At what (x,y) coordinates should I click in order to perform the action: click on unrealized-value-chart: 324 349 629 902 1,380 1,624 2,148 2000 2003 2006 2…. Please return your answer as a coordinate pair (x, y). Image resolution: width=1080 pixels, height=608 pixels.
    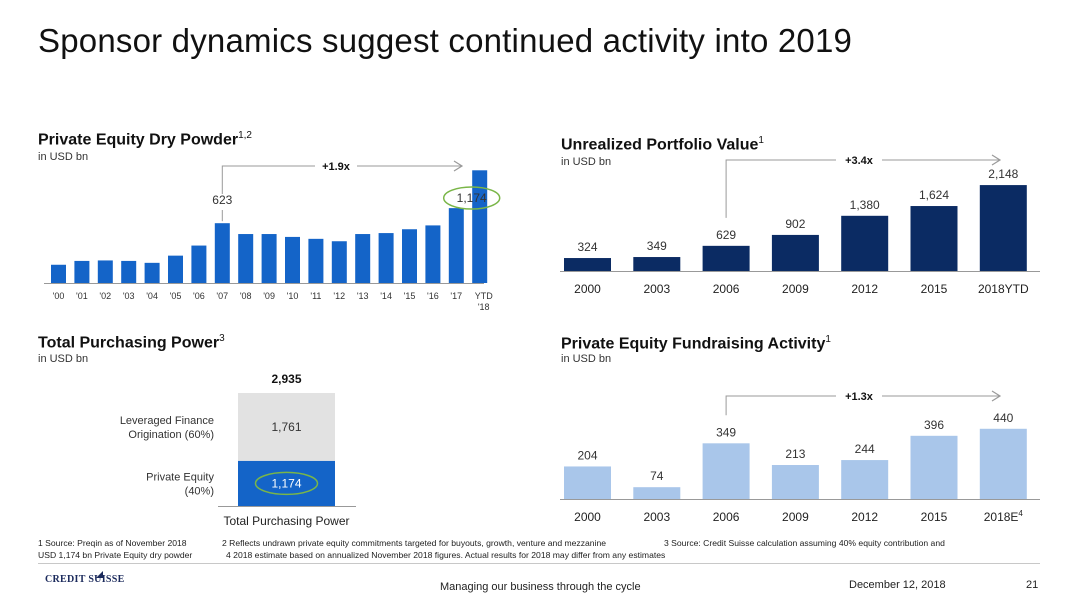
    Looking at the image, I should click on (800, 224).